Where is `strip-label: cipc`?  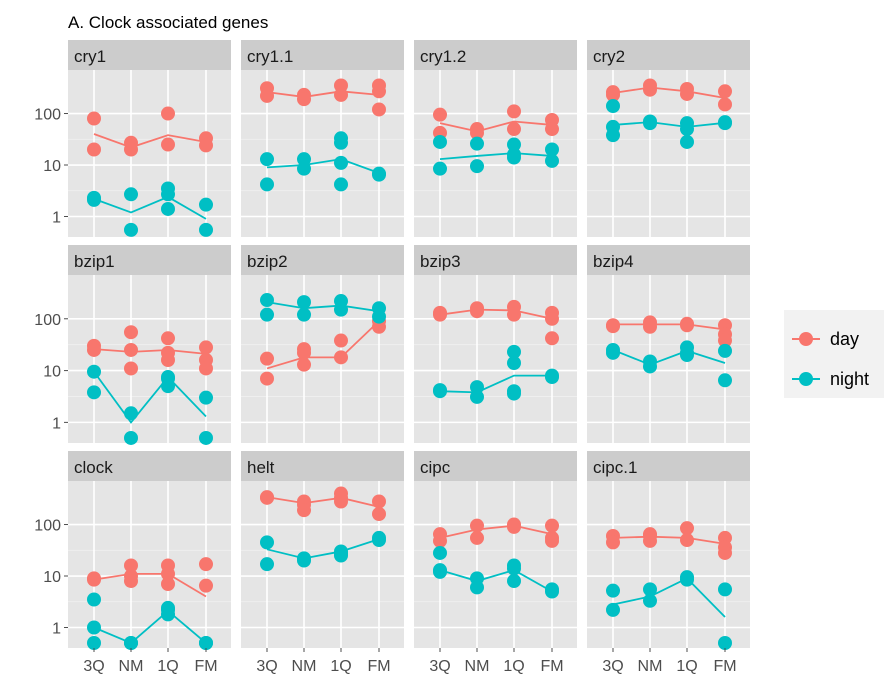
strip-label: cipc is located at coordinates (435, 467).